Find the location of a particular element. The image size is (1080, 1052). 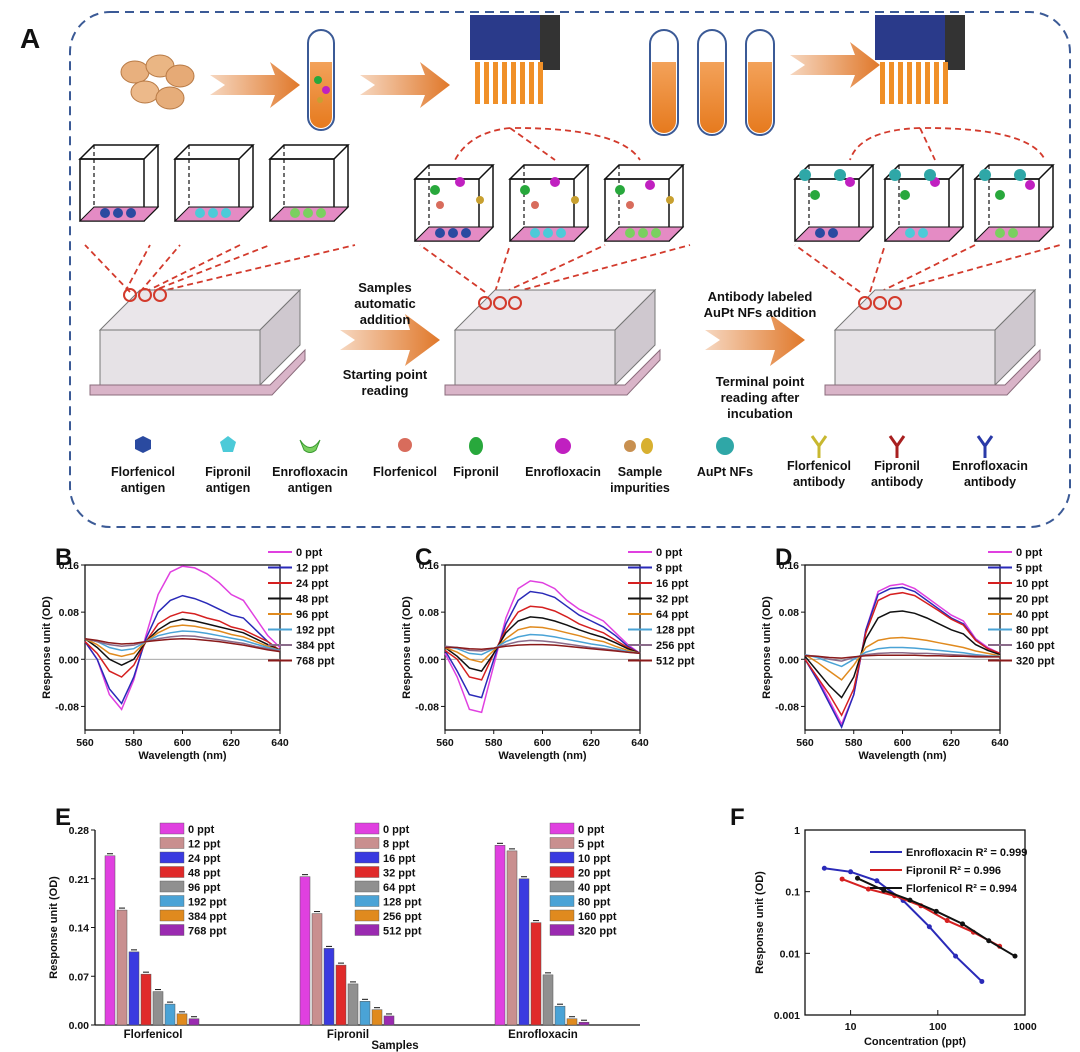

svg-text: Enrofloxacin is located at coordinates (990, 466).